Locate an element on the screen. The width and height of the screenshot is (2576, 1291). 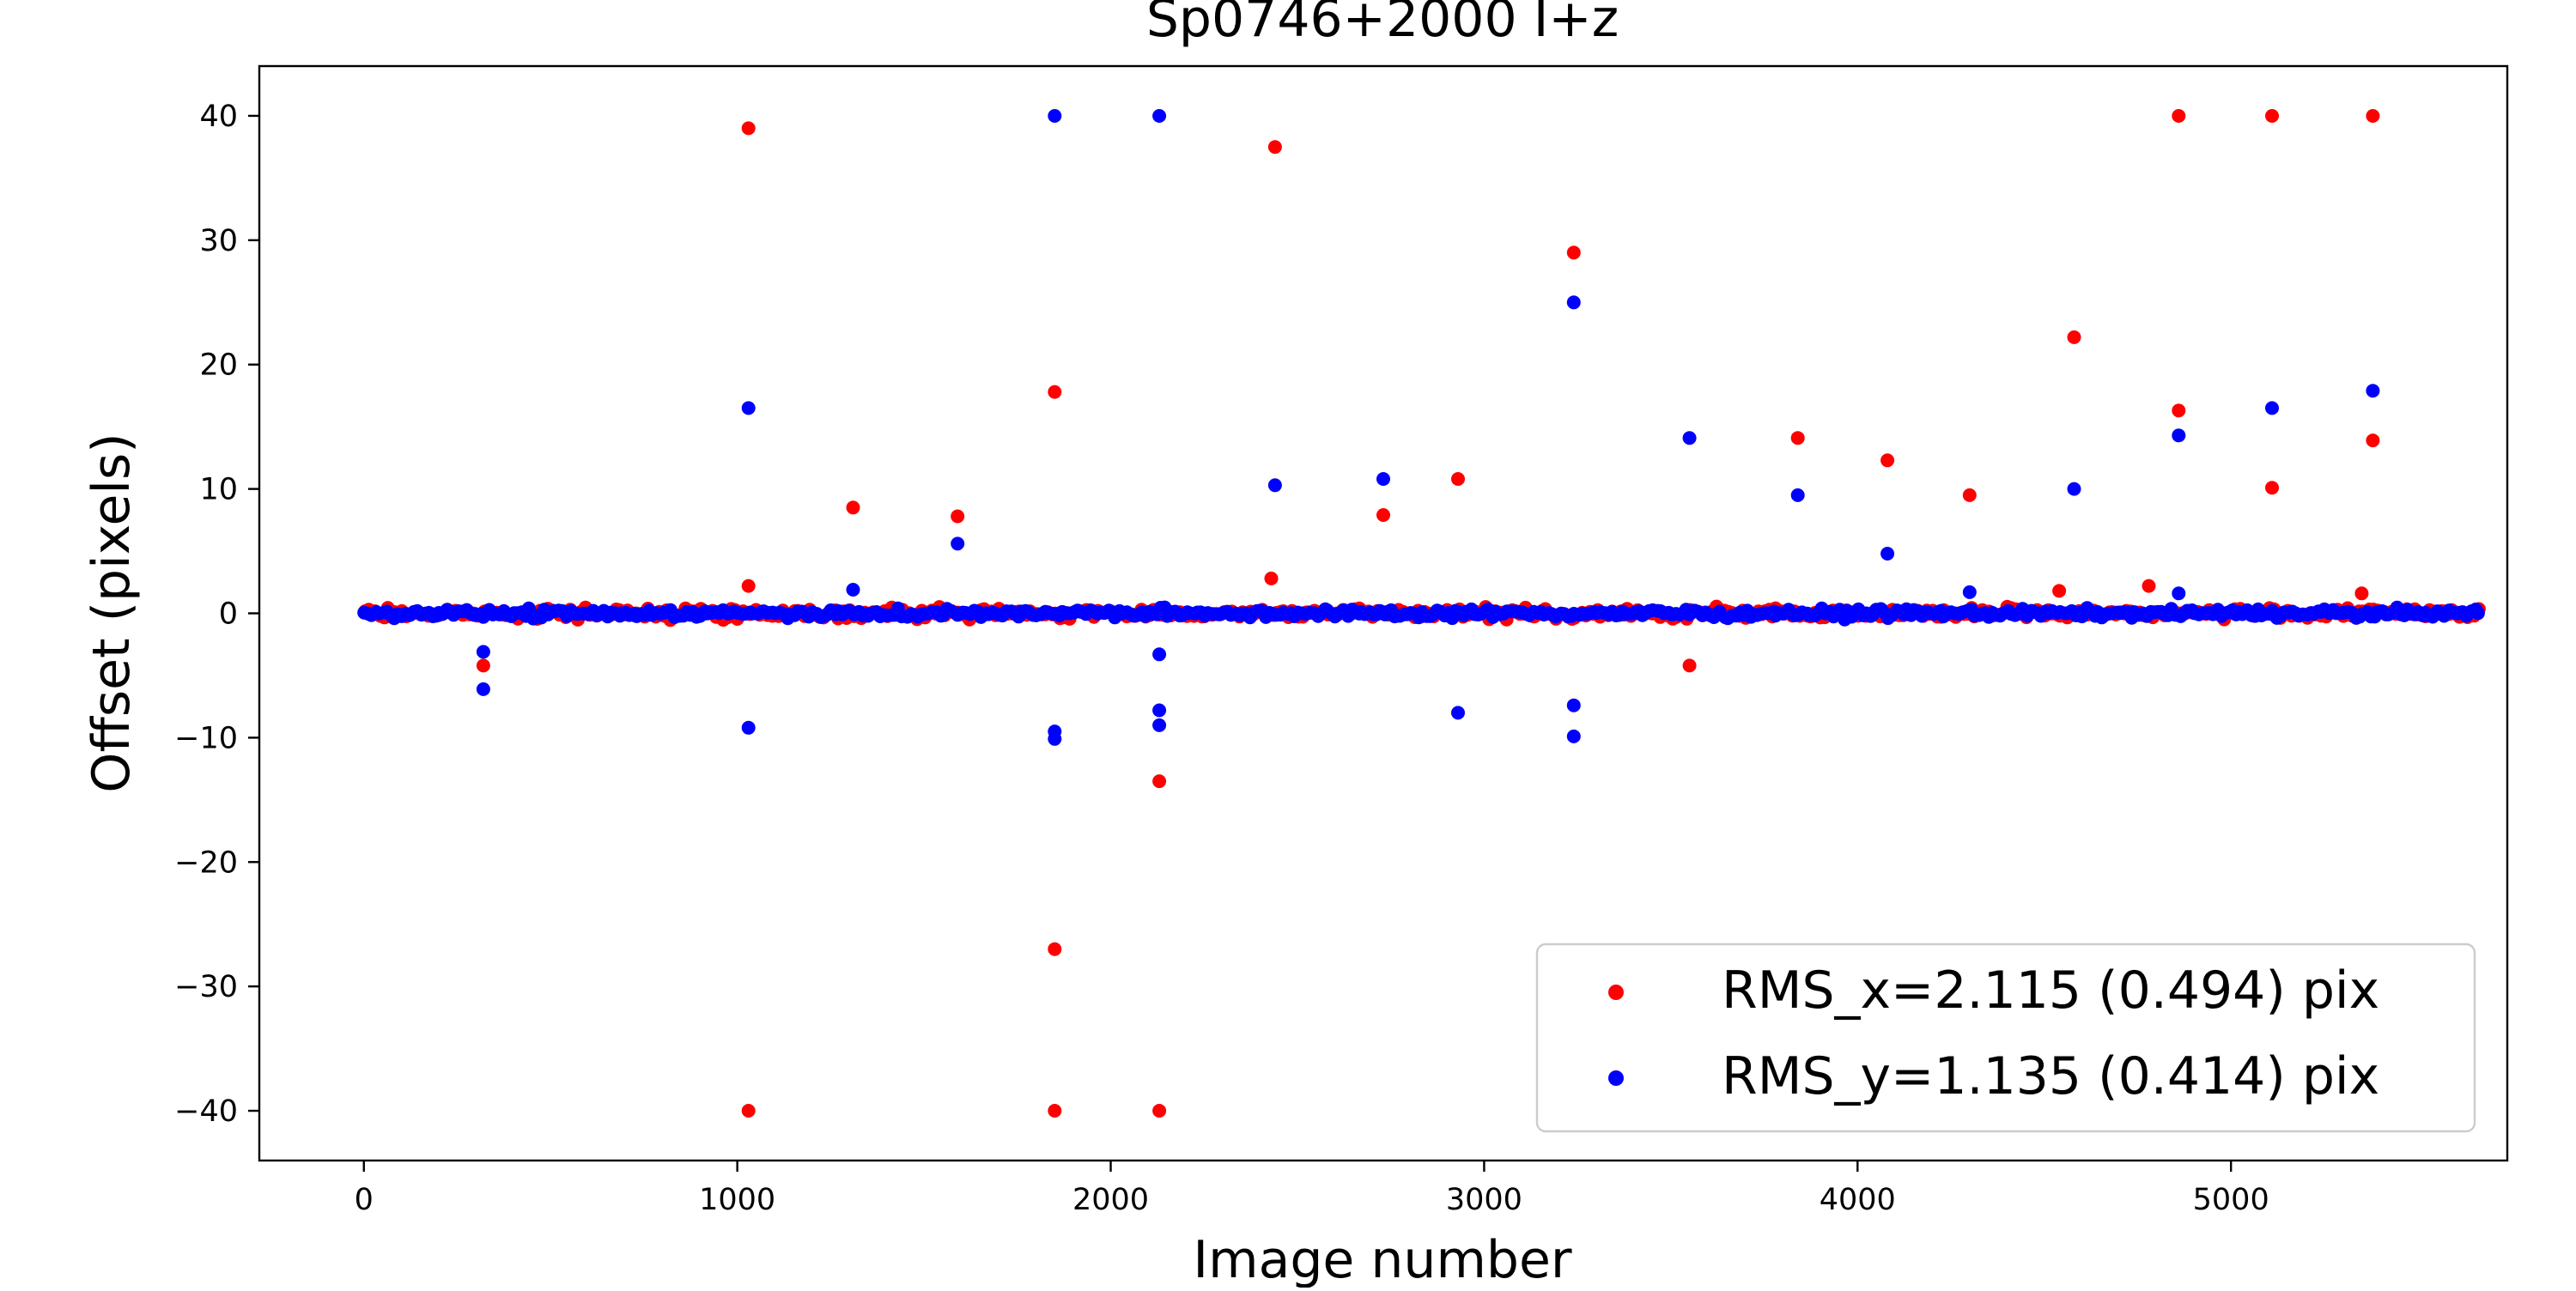
y-tick-label: 40 is located at coordinates (218, 117).